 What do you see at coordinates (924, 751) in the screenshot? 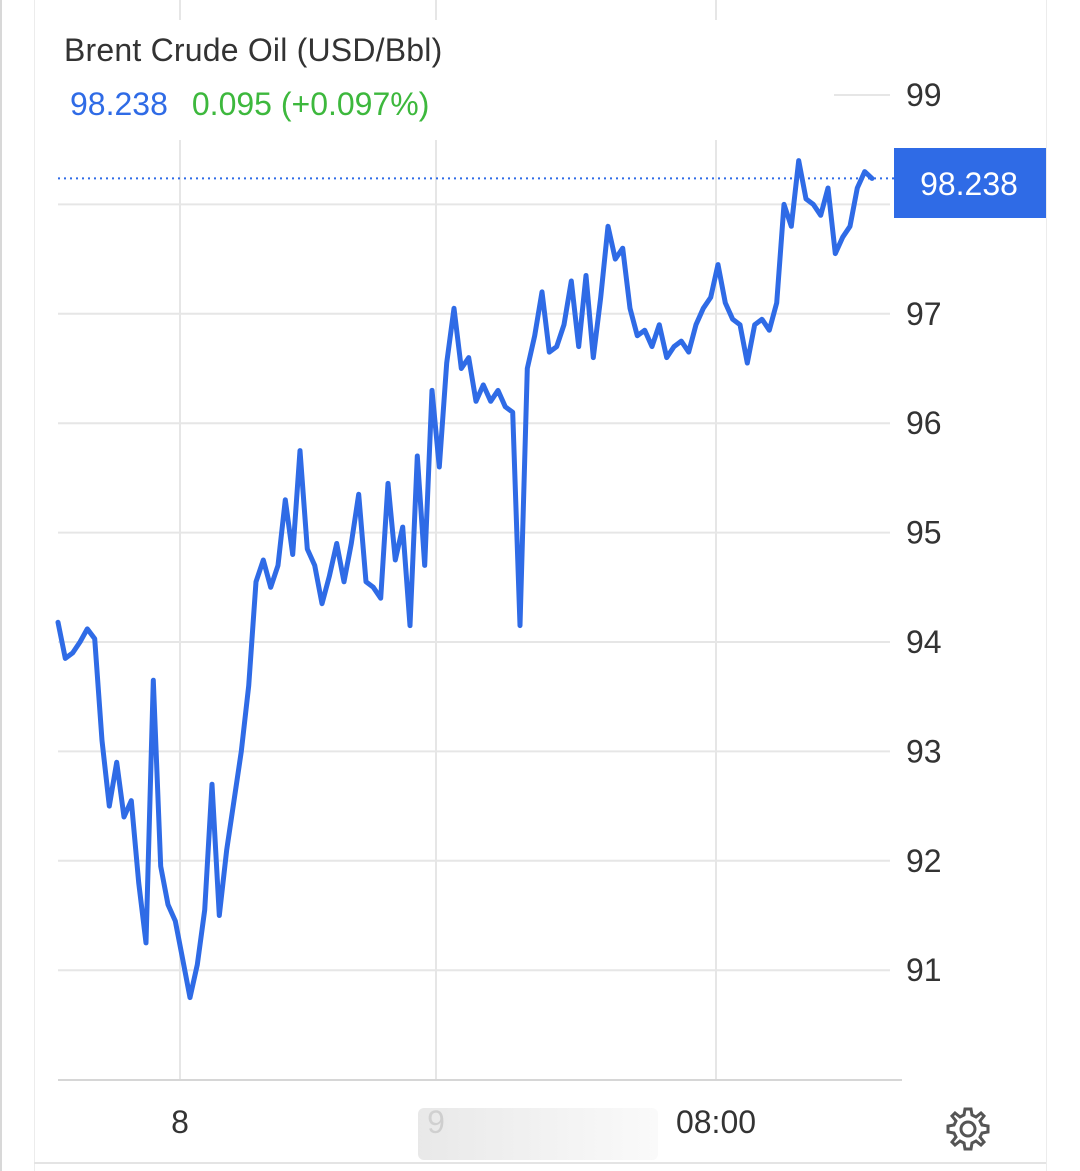
I see `y-tick-label: 93` at bounding box center [924, 751].